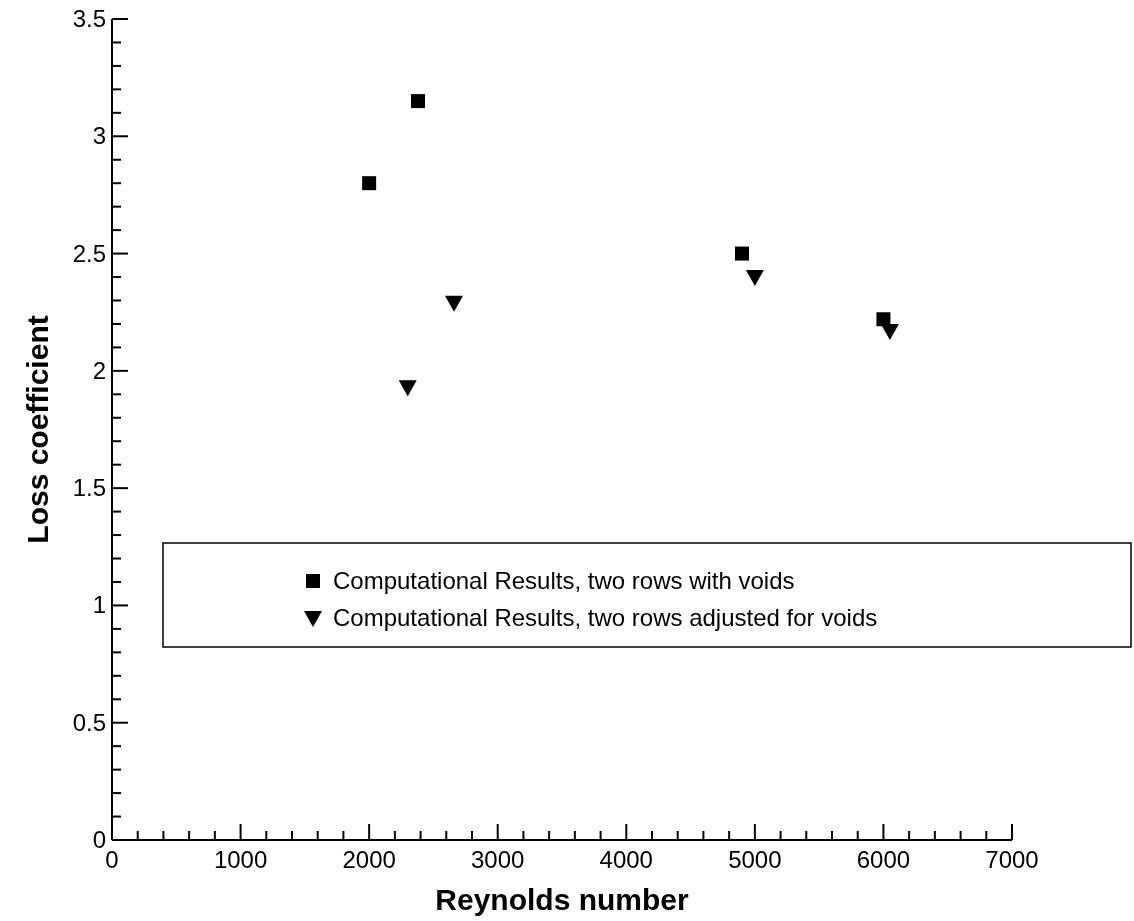 This screenshot has height=921, width=1134. I want to click on x-tick-label: 2000, so click(369, 859).